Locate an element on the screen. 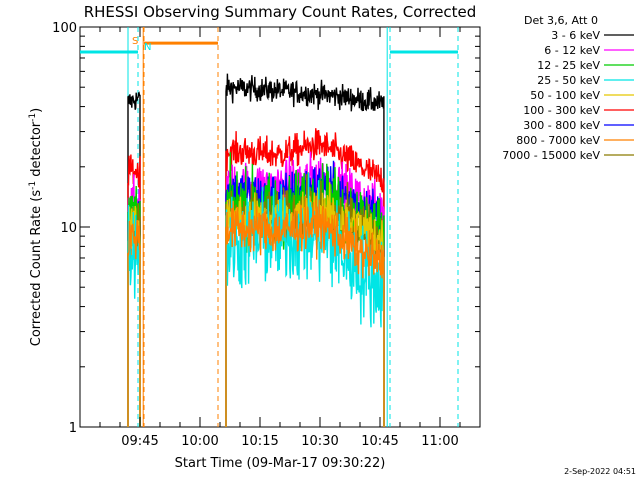 This screenshot has height=480, width=640. y-tick-label: 10 is located at coordinates (68, 228).